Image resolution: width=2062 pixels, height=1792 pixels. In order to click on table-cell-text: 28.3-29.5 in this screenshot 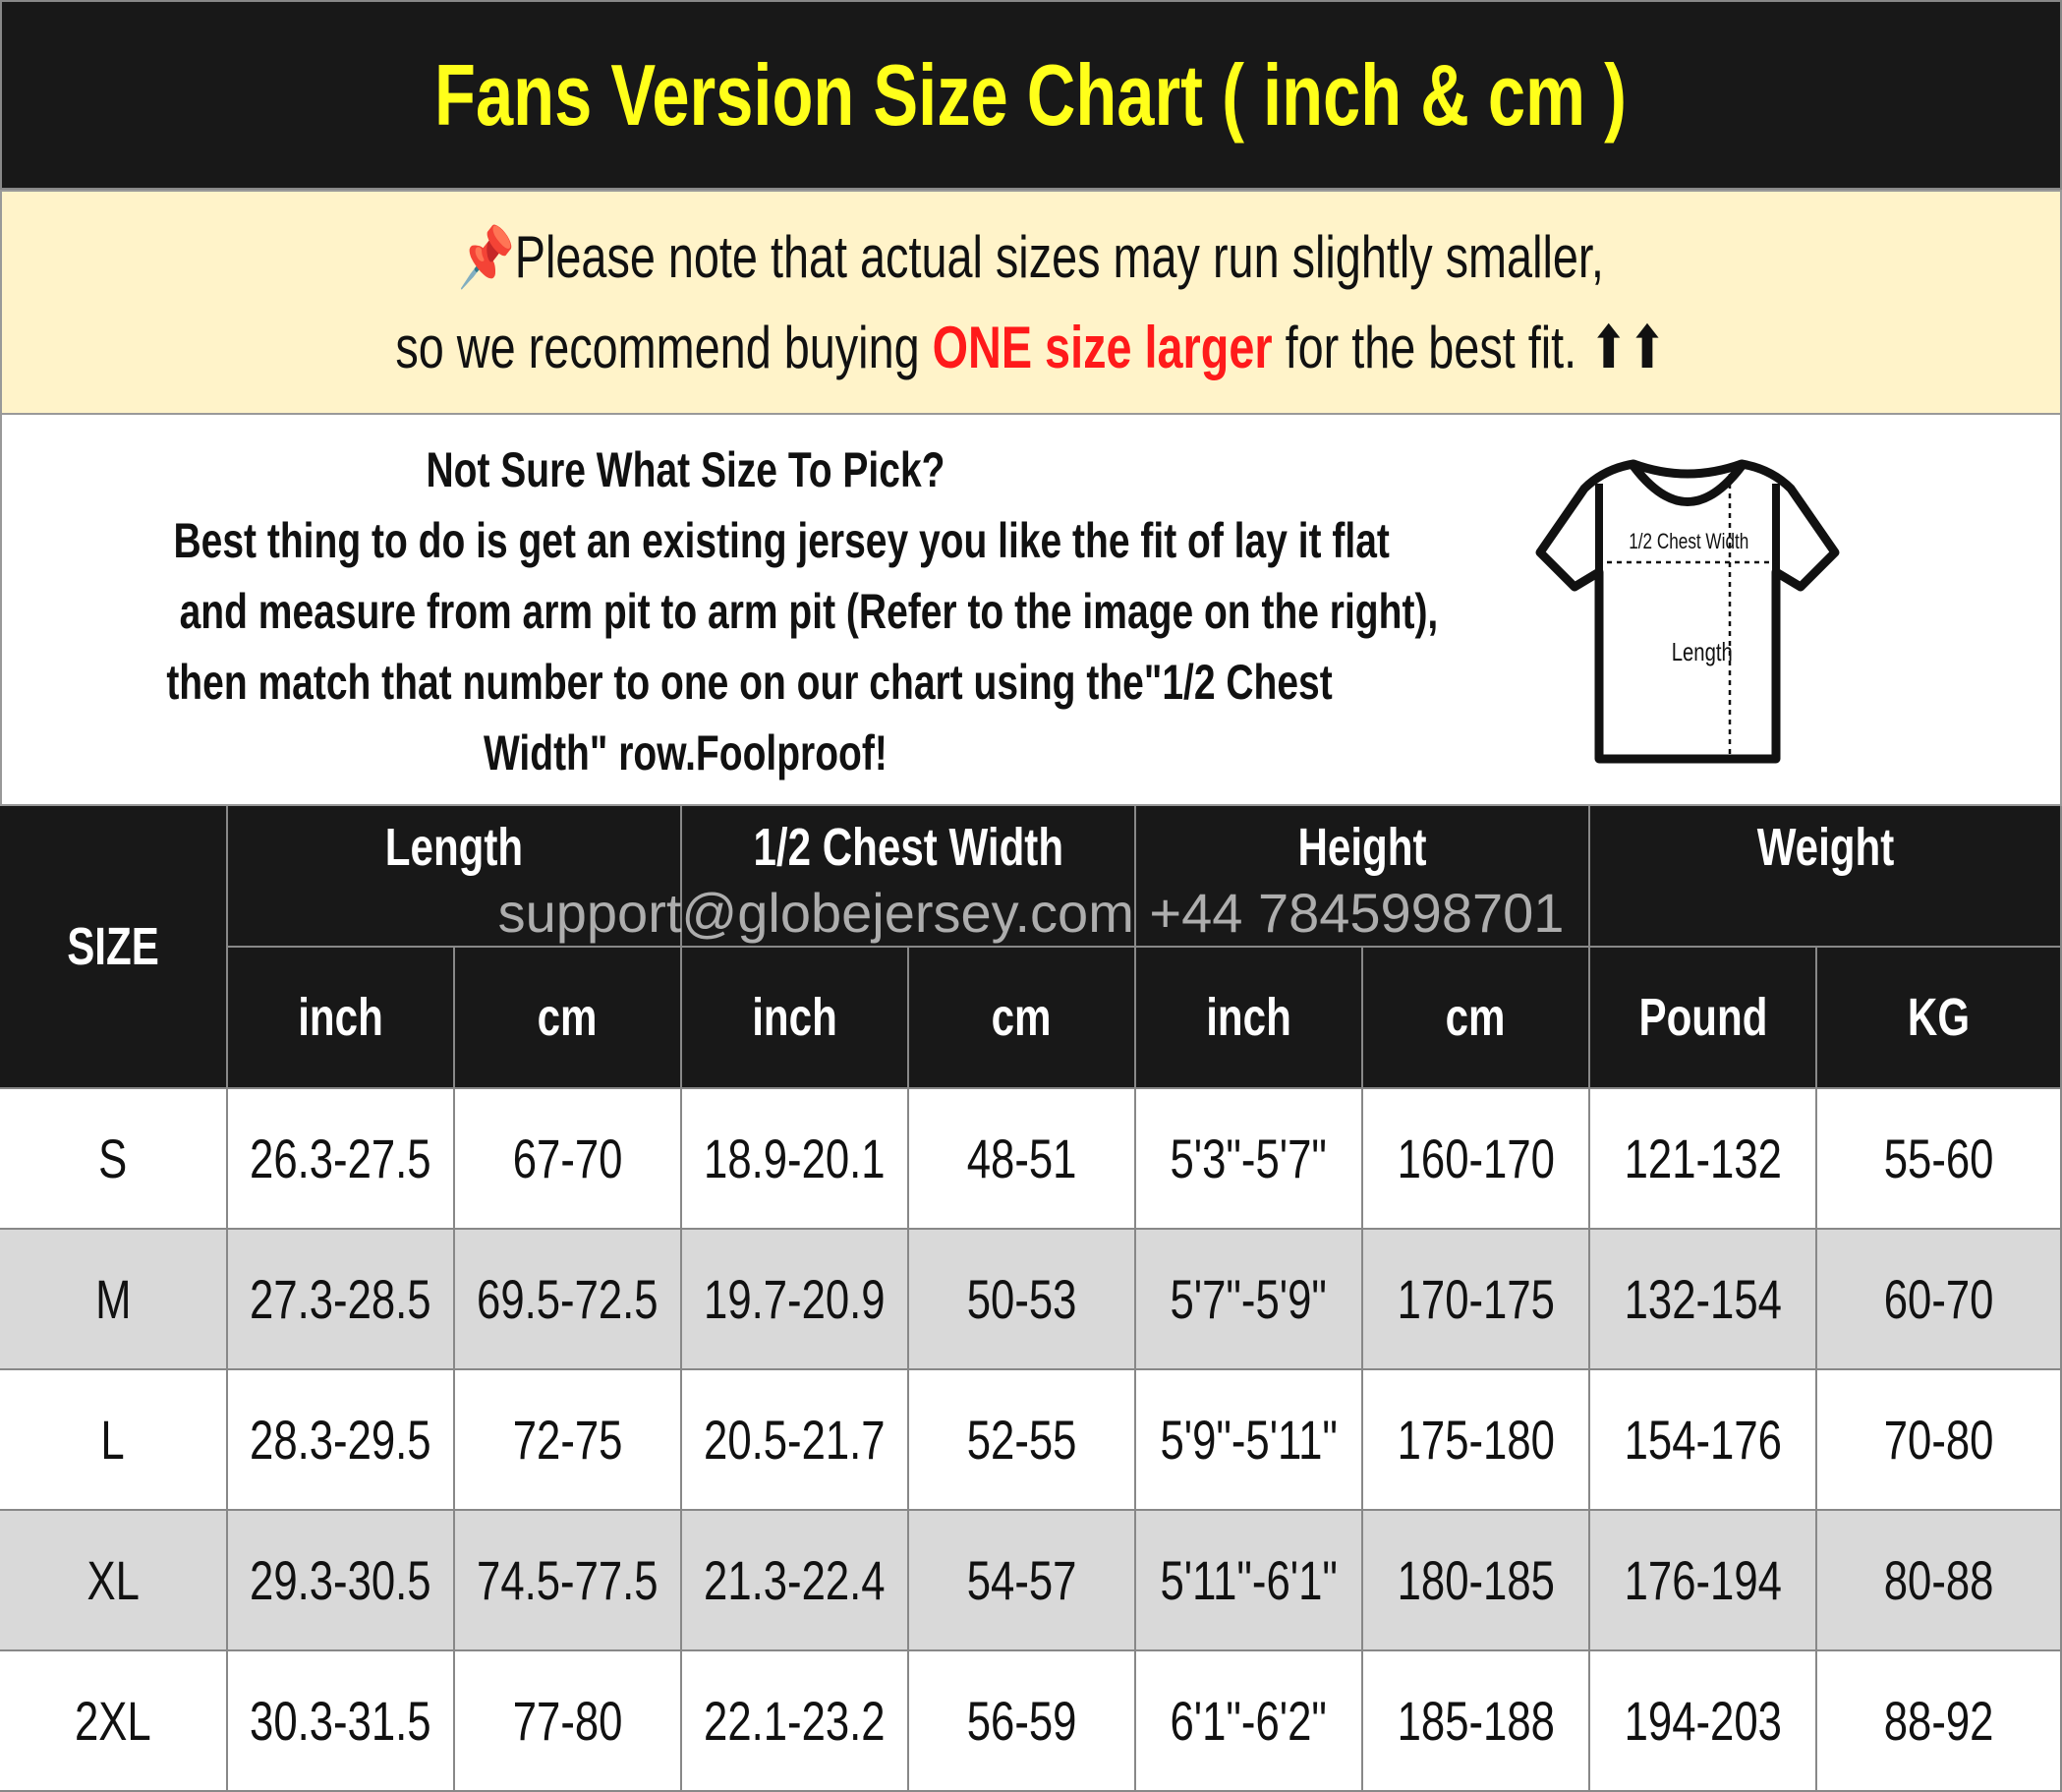, I will do `click(340, 1440)`.